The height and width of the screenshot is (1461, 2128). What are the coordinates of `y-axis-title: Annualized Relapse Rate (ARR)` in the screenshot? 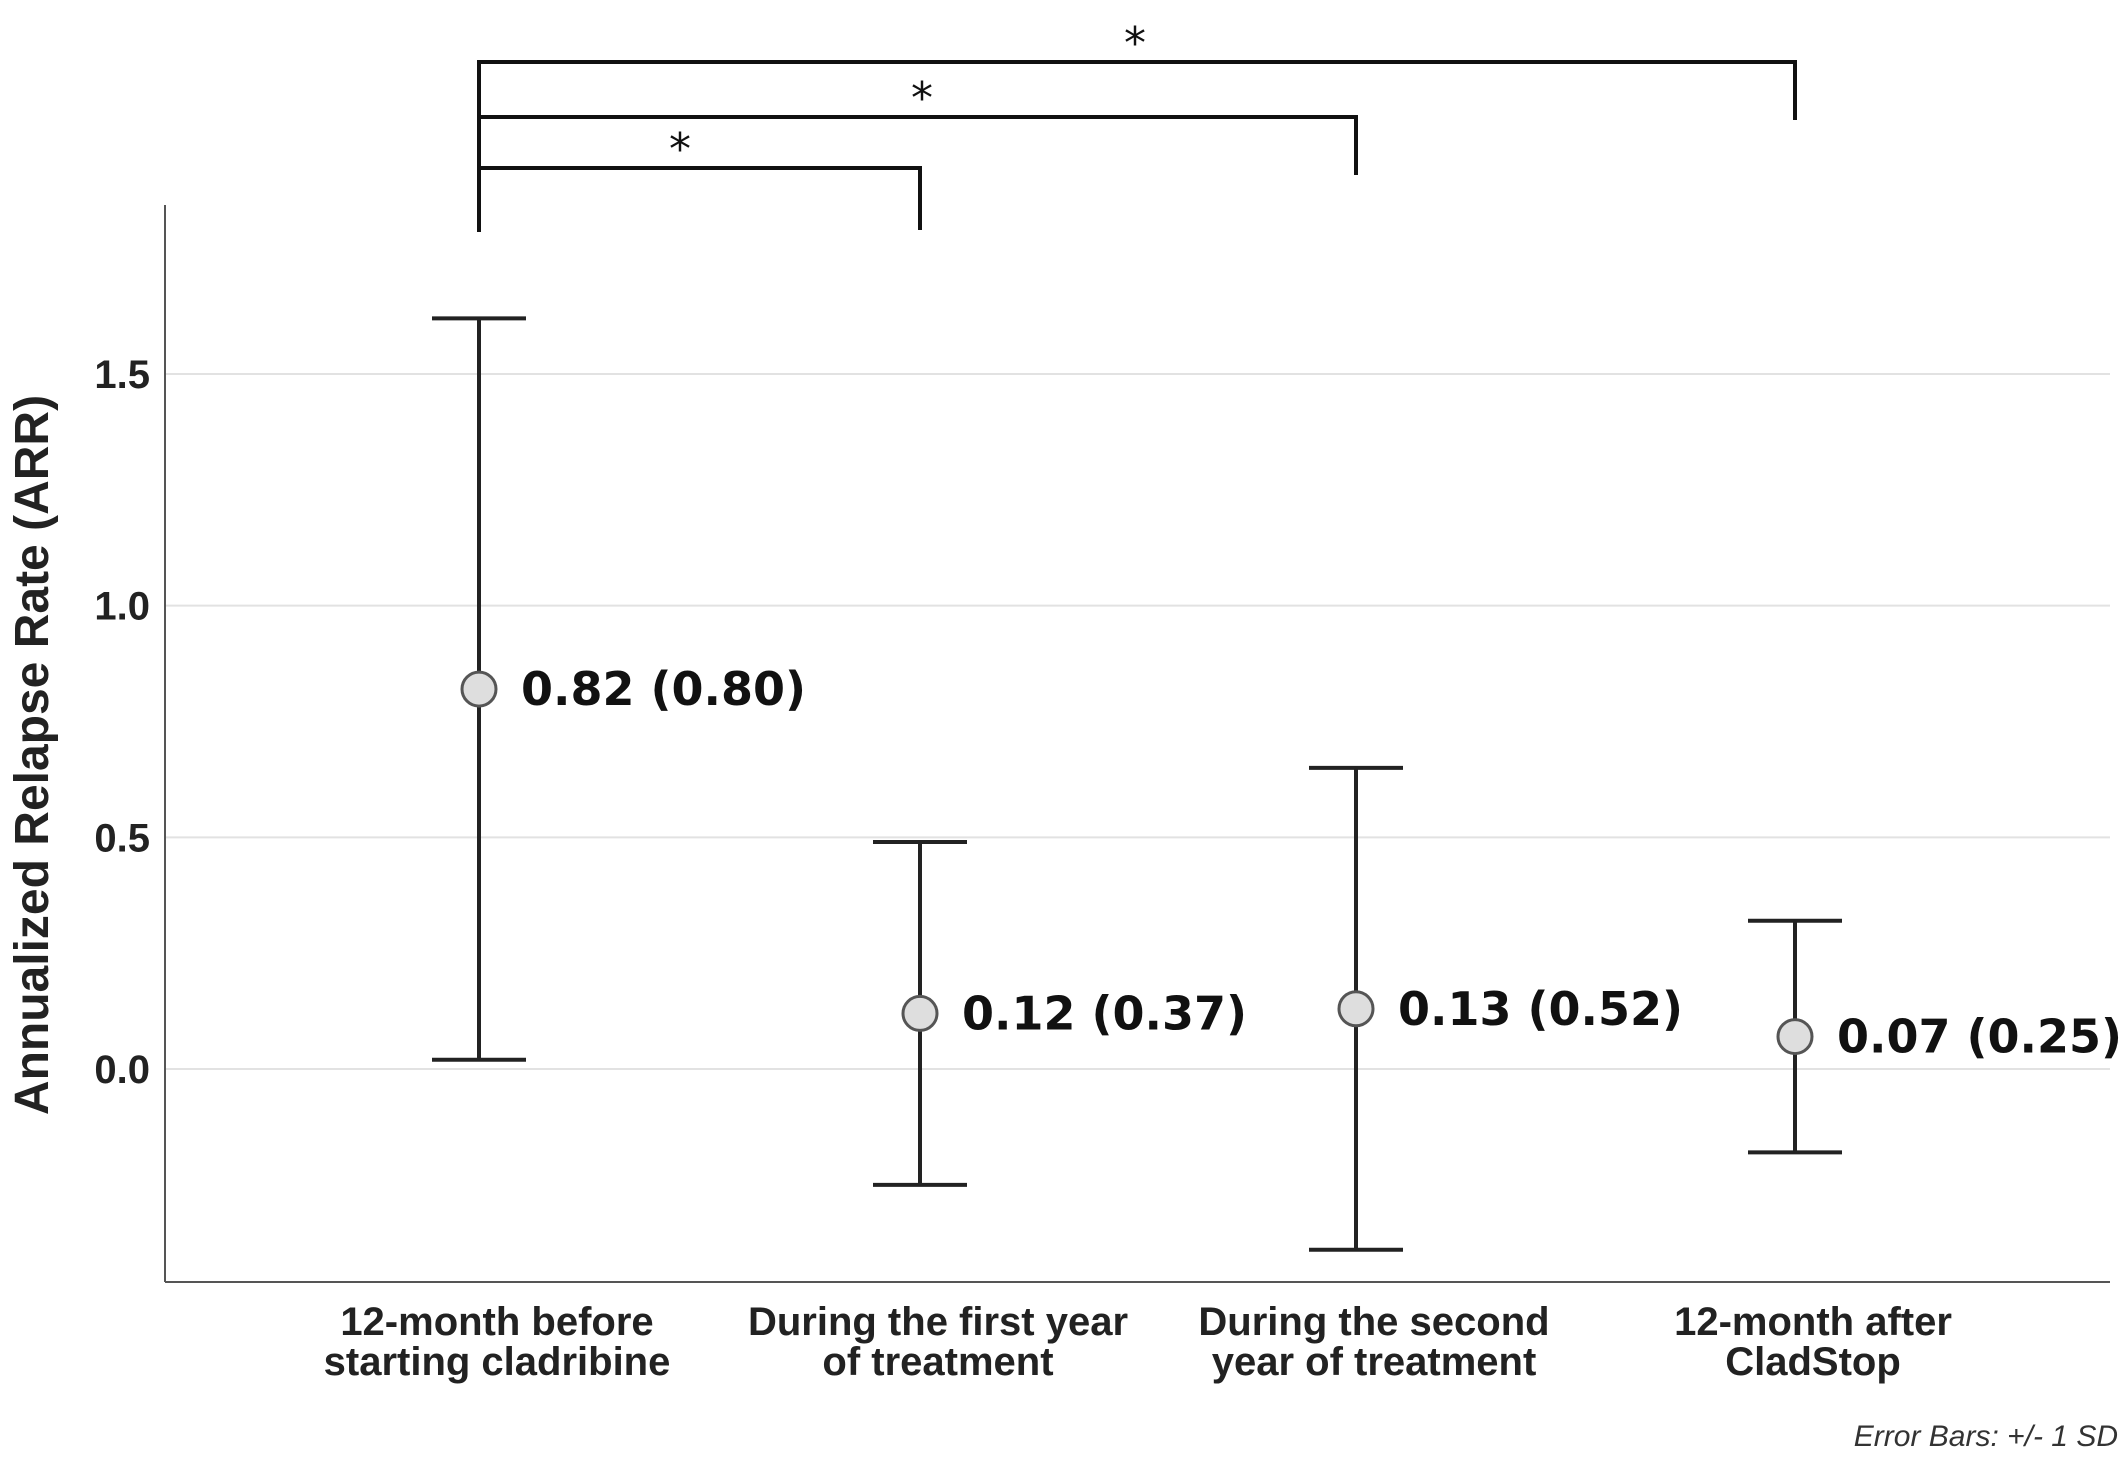 It's located at (32, 755).